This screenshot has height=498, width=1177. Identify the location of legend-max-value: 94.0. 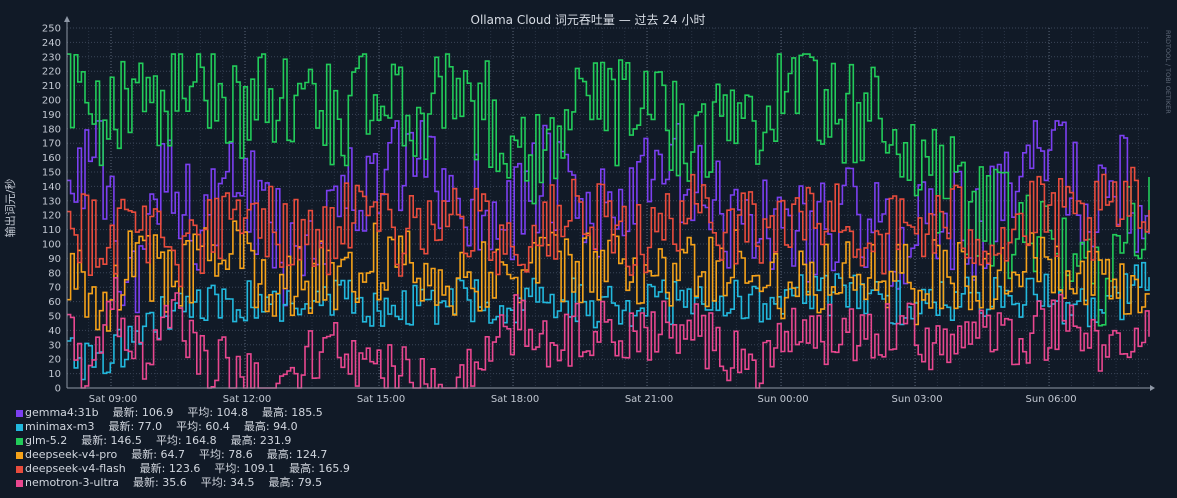
(285, 427).